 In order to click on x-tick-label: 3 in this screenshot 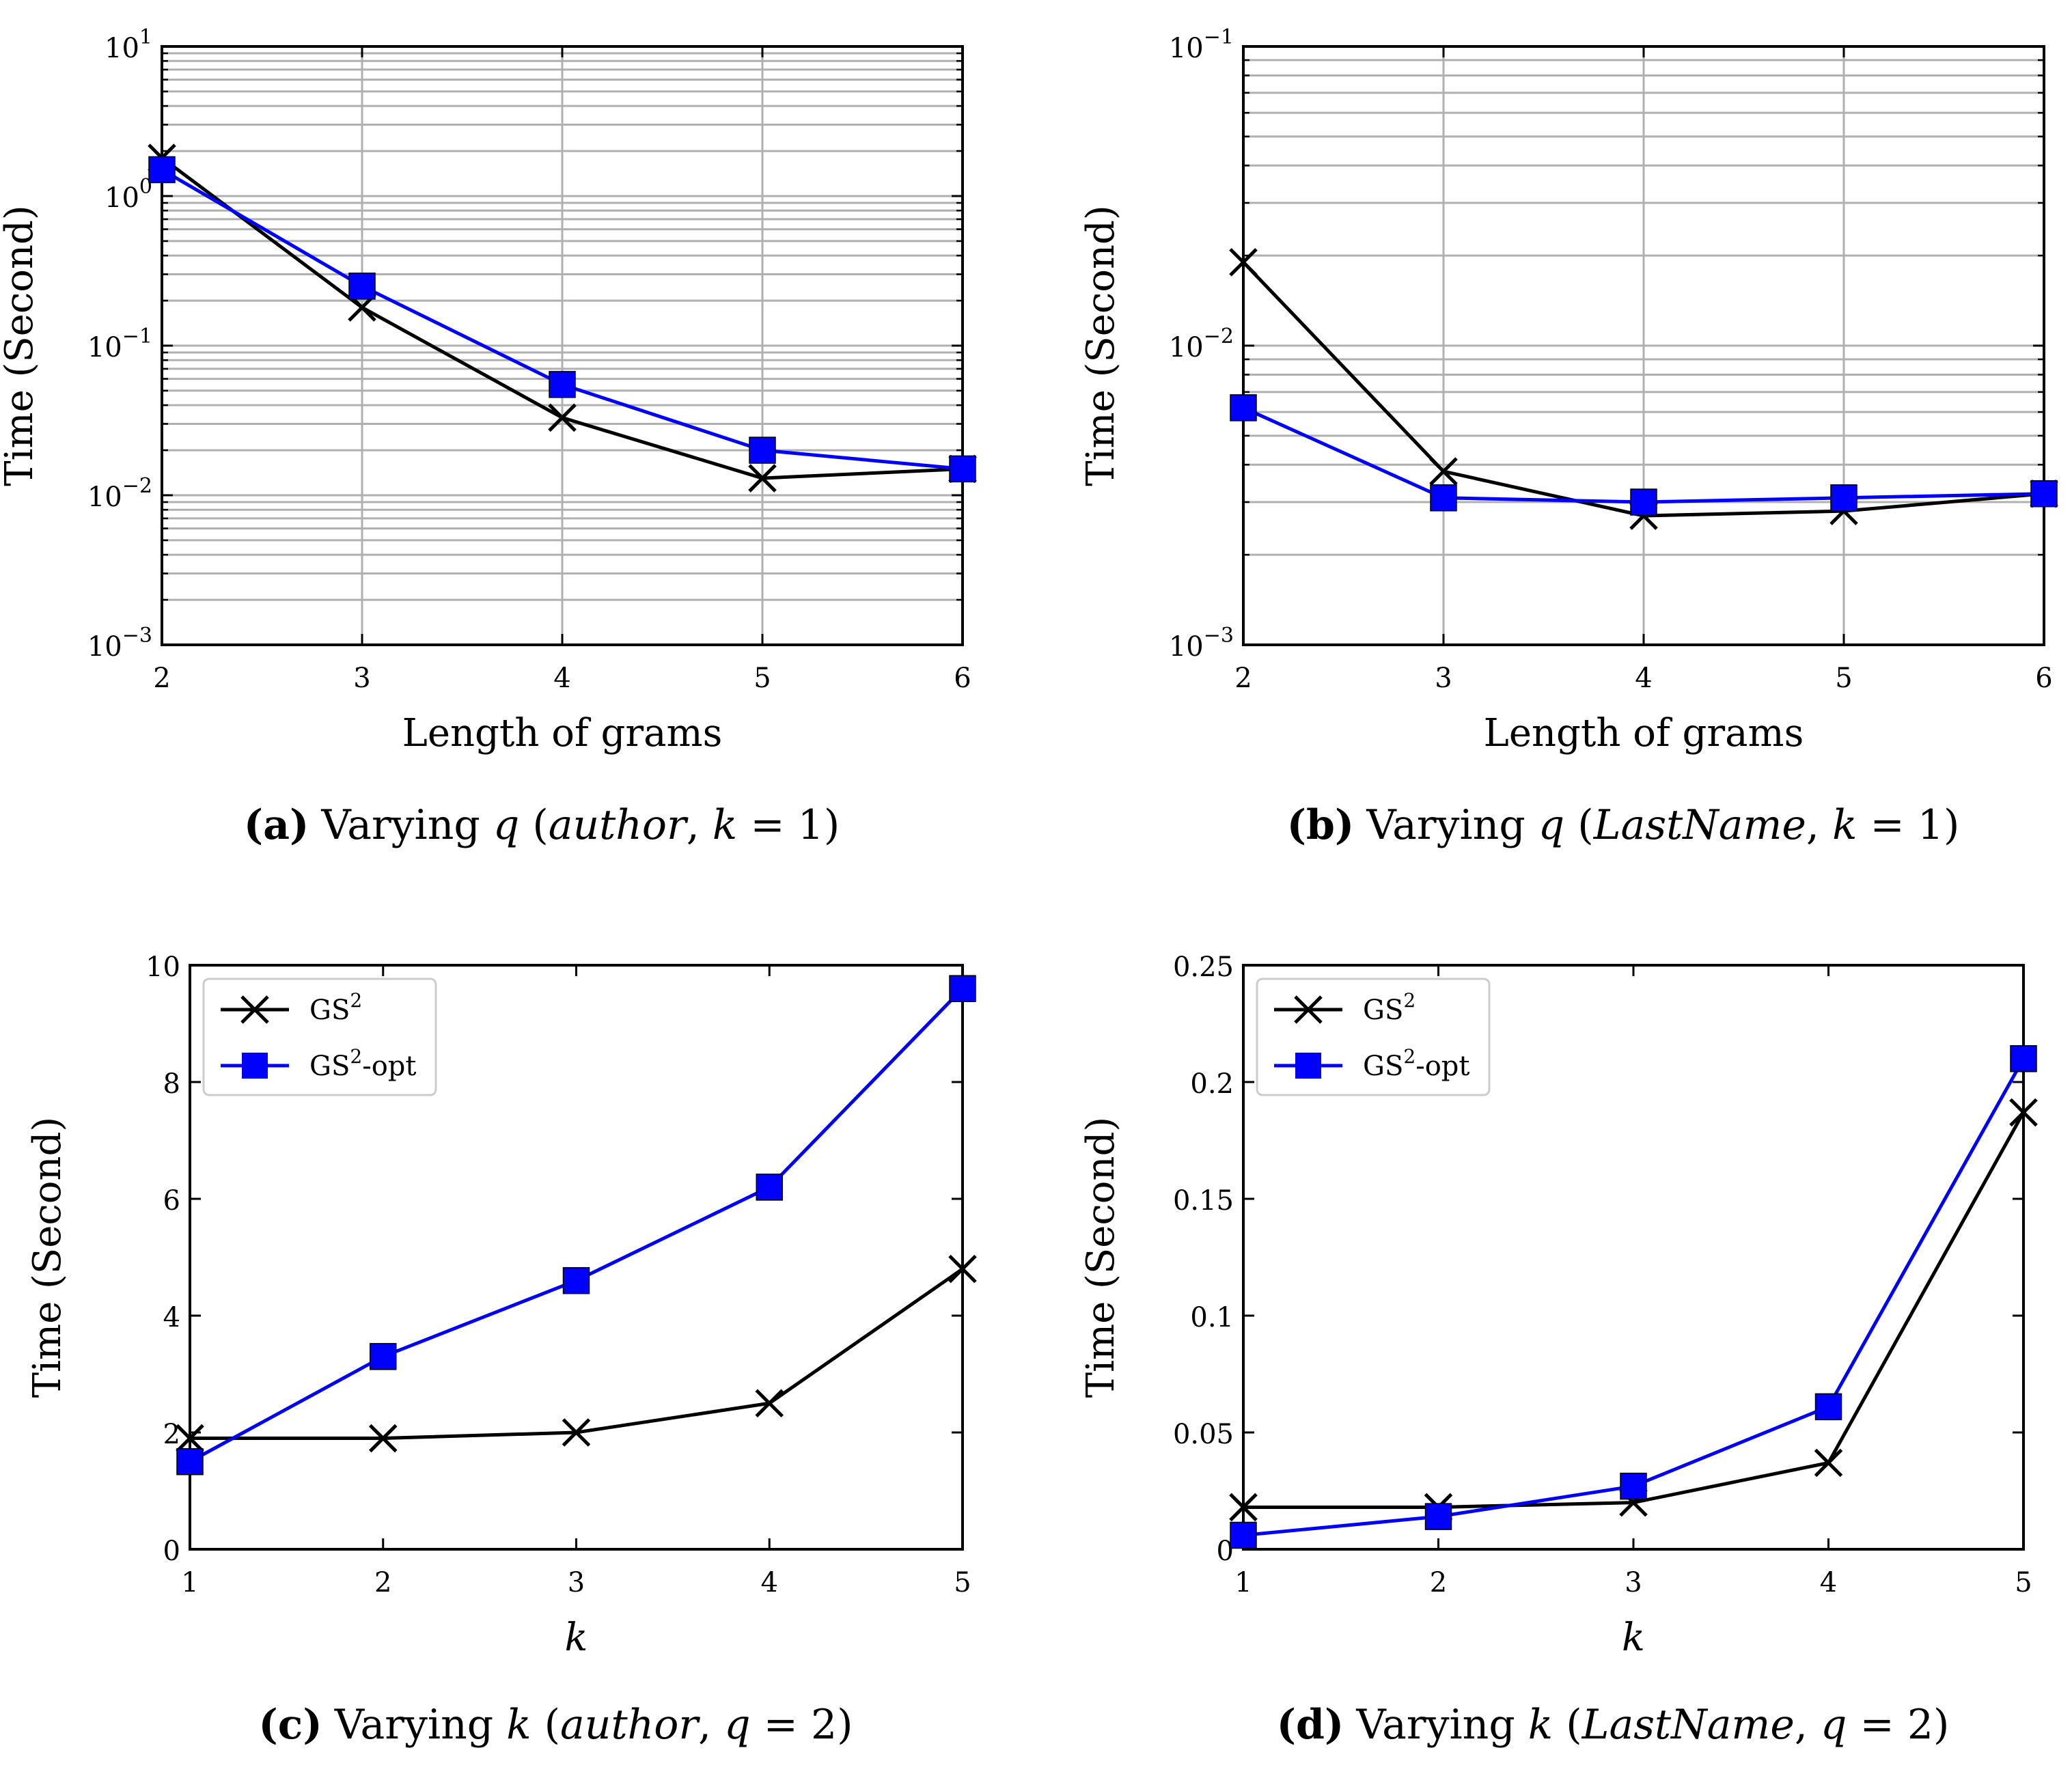, I will do `click(1633, 1582)`.